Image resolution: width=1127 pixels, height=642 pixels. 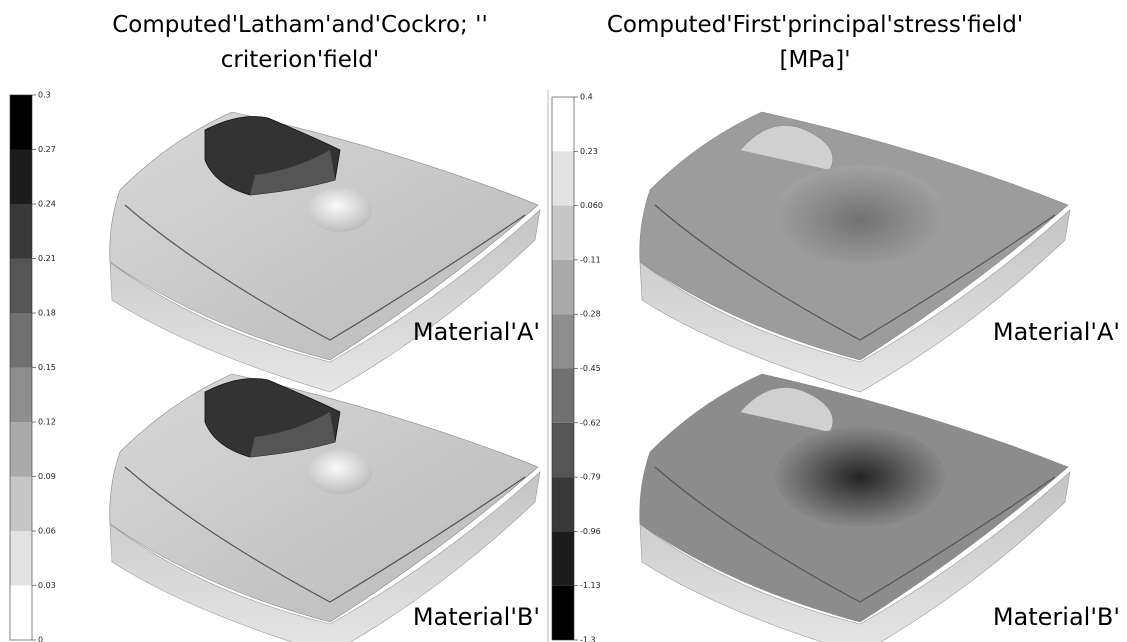 What do you see at coordinates (591, 205) in the screenshot?
I see `colorbar-tick-label: 0.060` at bounding box center [591, 205].